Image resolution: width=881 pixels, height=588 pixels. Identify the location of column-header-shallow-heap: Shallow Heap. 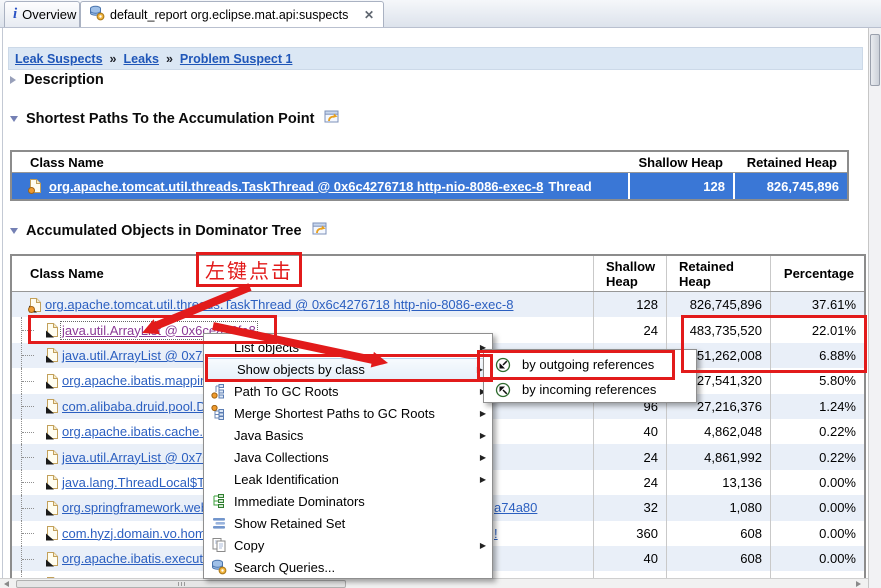
(680, 162).